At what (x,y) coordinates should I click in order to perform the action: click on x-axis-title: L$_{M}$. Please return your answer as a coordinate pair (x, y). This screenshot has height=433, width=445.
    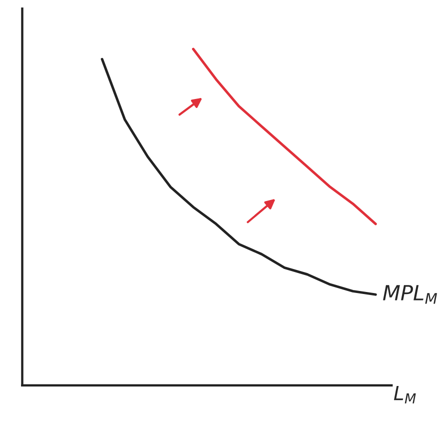
    Looking at the image, I should click on (405, 395).